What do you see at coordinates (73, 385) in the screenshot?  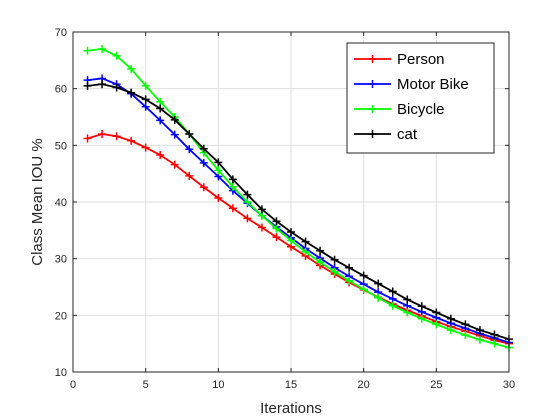 I see `x-tick-label: 0` at bounding box center [73, 385].